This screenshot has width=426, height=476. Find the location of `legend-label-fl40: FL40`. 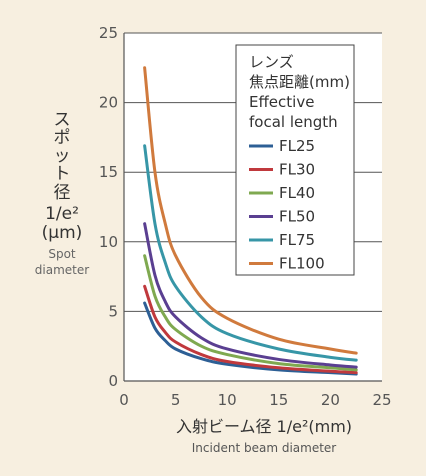

legend-label-fl40: FL40 is located at coordinates (297, 193).